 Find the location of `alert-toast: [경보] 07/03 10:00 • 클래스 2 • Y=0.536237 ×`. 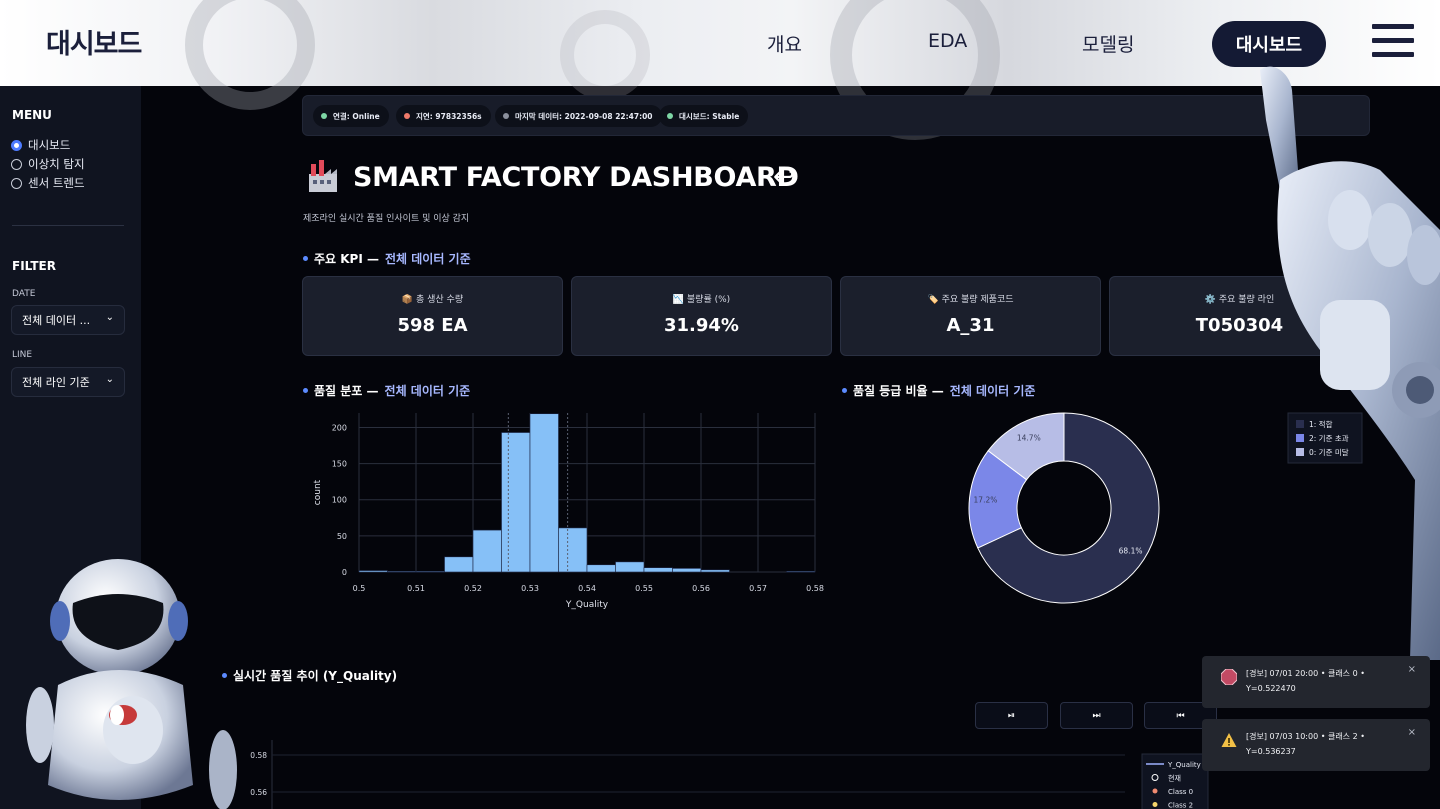

alert-toast: [경보] 07/03 10:00 • 클래스 2 • Y=0.536237 × is located at coordinates (1316, 745).